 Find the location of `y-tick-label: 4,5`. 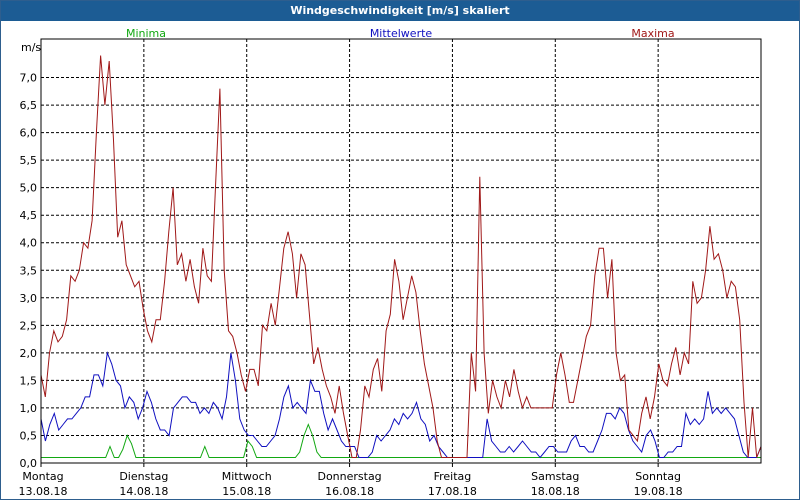

y-tick-label: 4,5 is located at coordinates (29, 215).